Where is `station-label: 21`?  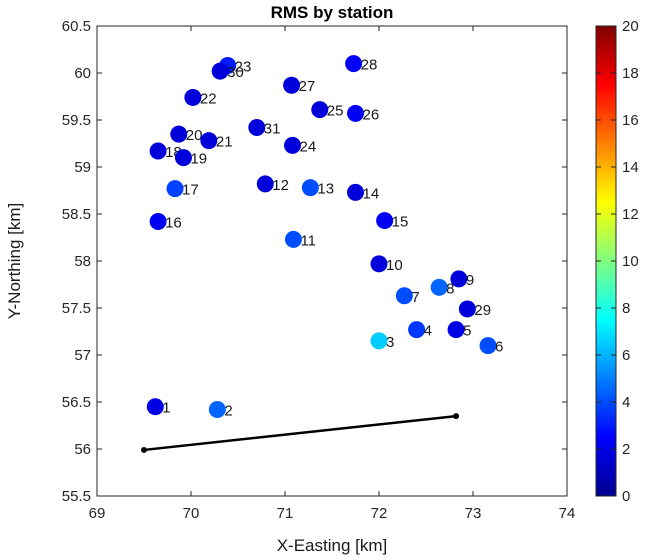 station-label: 21 is located at coordinates (224, 142).